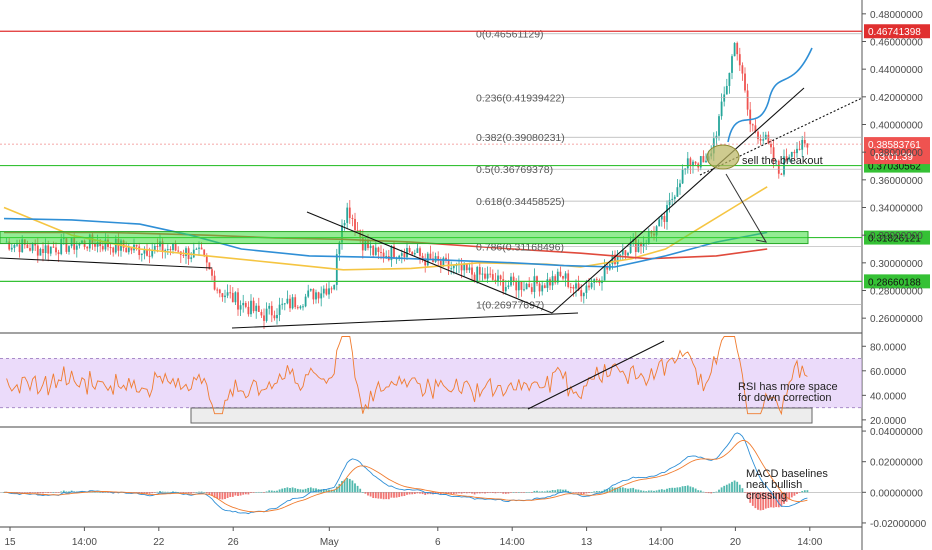 The width and height of the screenshot is (932, 550). What do you see at coordinates (894, 167) in the screenshot?
I see `price-badge-label: 0.37030562` at bounding box center [894, 167].